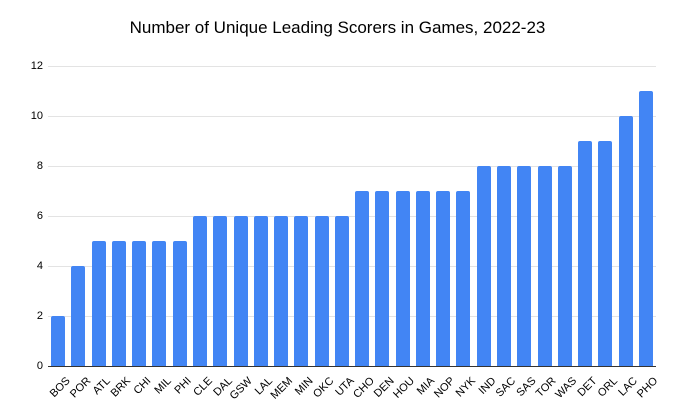  I want to click on bar-slot-LAL, so click(261, 216).